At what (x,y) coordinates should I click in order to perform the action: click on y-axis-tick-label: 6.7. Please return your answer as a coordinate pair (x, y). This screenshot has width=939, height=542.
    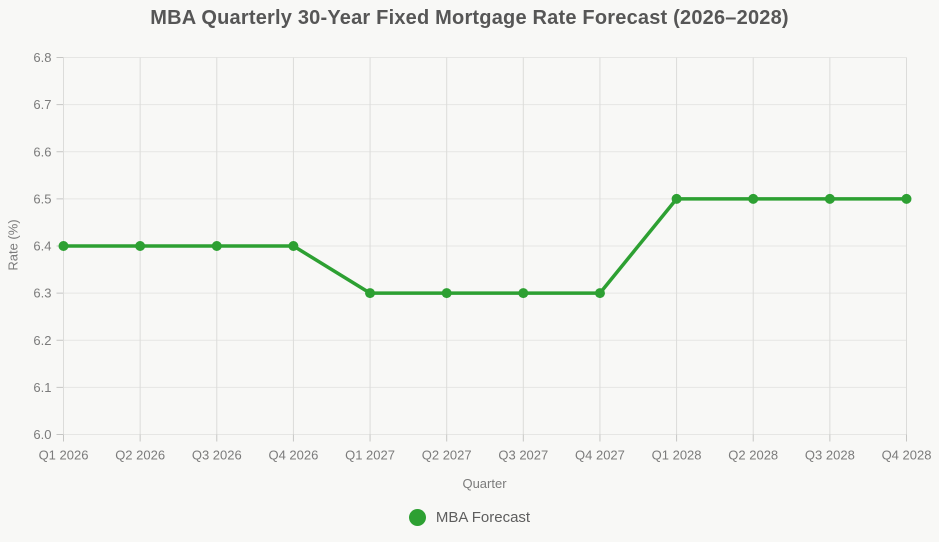
    Looking at the image, I should click on (42, 104).